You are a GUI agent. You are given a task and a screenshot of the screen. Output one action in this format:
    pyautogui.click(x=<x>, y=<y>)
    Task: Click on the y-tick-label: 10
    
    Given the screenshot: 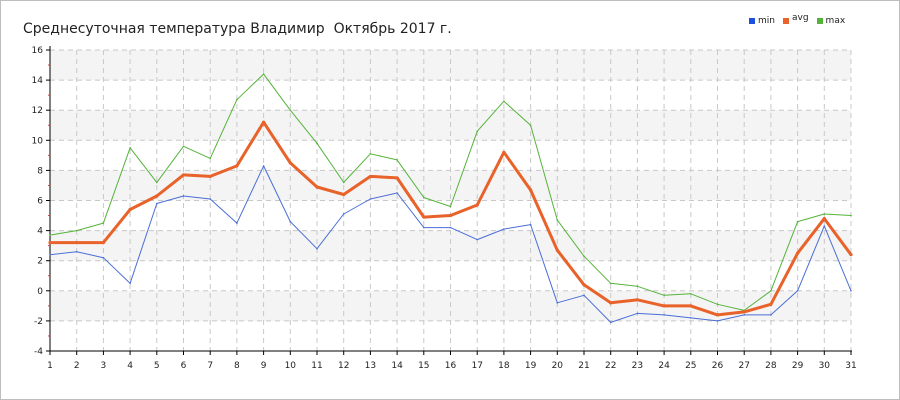 What is the action you would take?
    pyautogui.click(x=38, y=141)
    